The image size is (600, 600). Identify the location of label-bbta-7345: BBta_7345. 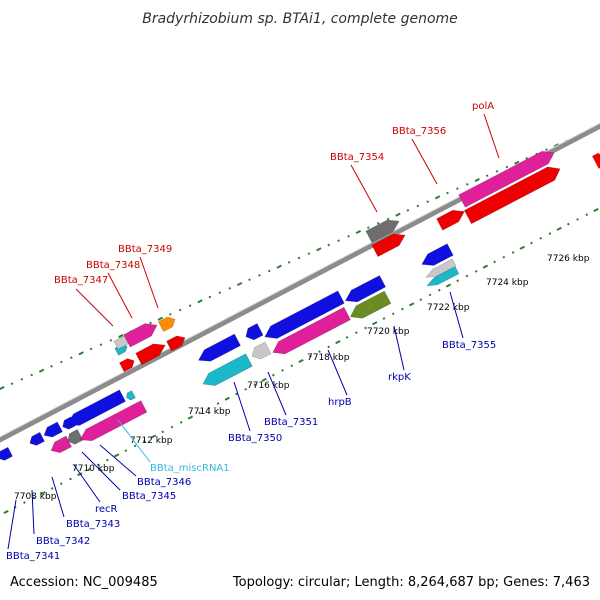
(149, 496).